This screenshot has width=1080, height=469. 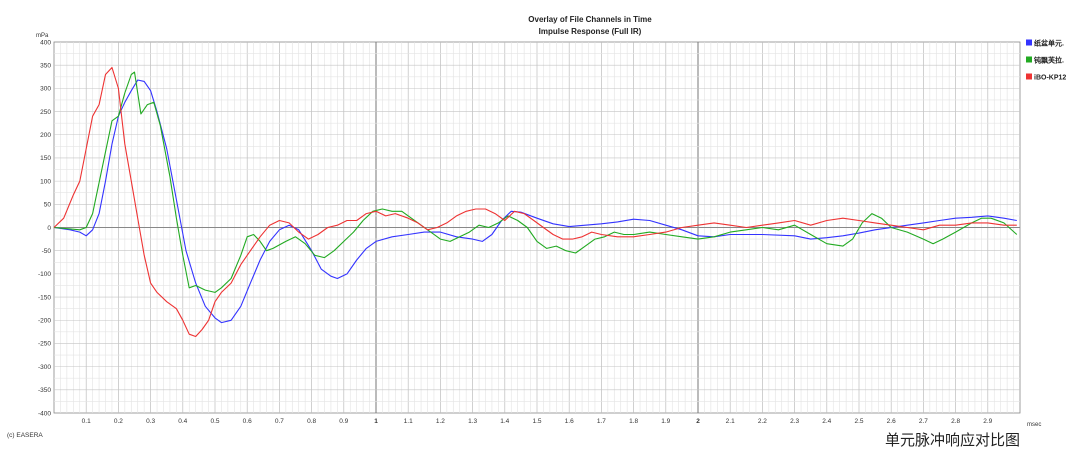 What do you see at coordinates (923, 421) in the screenshot?
I see `x-tick-label: 2.7` at bounding box center [923, 421].